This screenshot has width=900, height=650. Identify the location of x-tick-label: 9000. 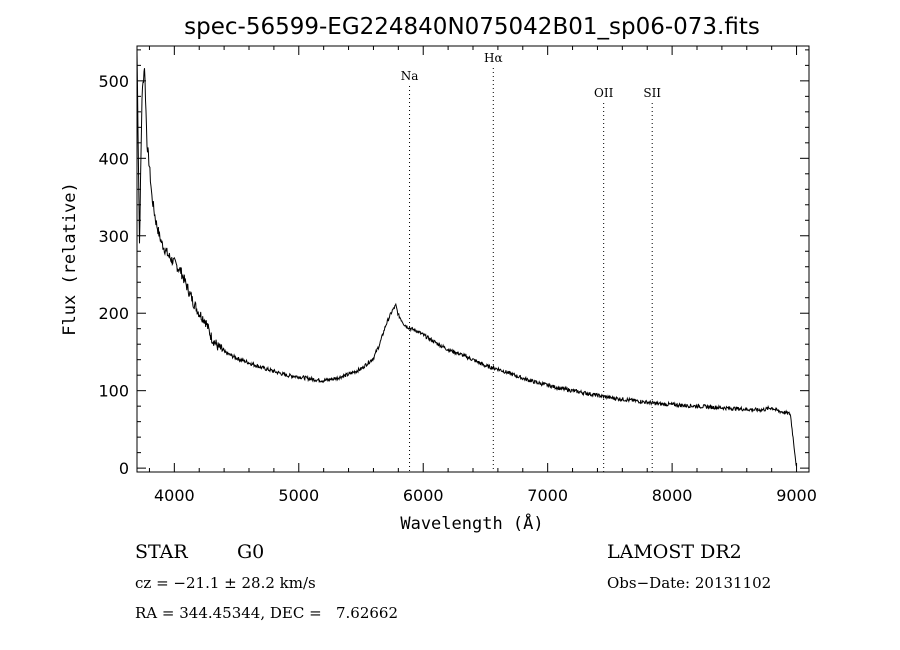
(796, 495).